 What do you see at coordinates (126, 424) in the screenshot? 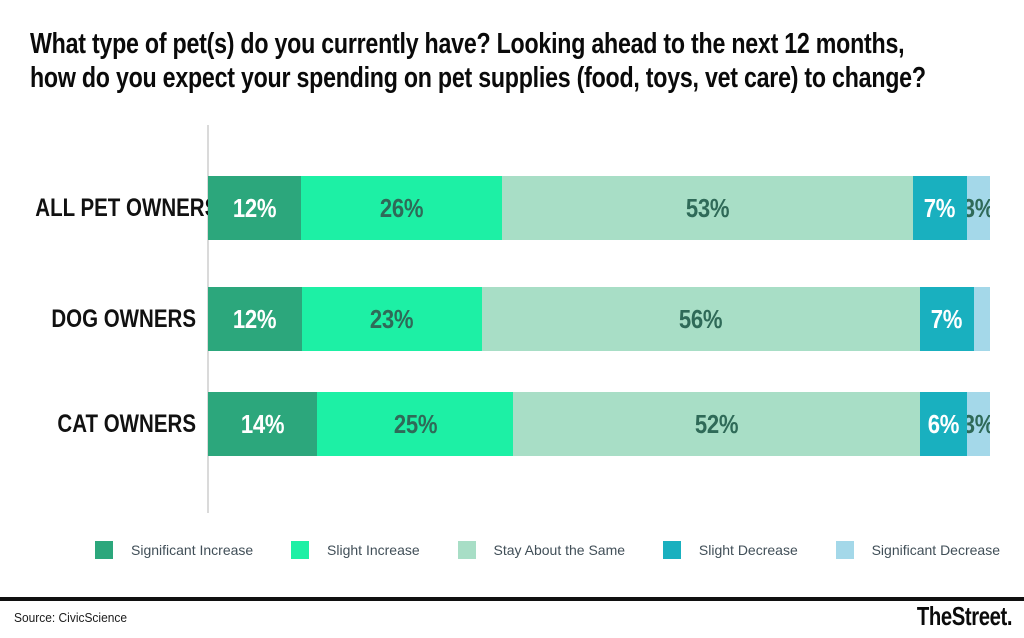
I see `category-label: CAT OWNERS` at bounding box center [126, 424].